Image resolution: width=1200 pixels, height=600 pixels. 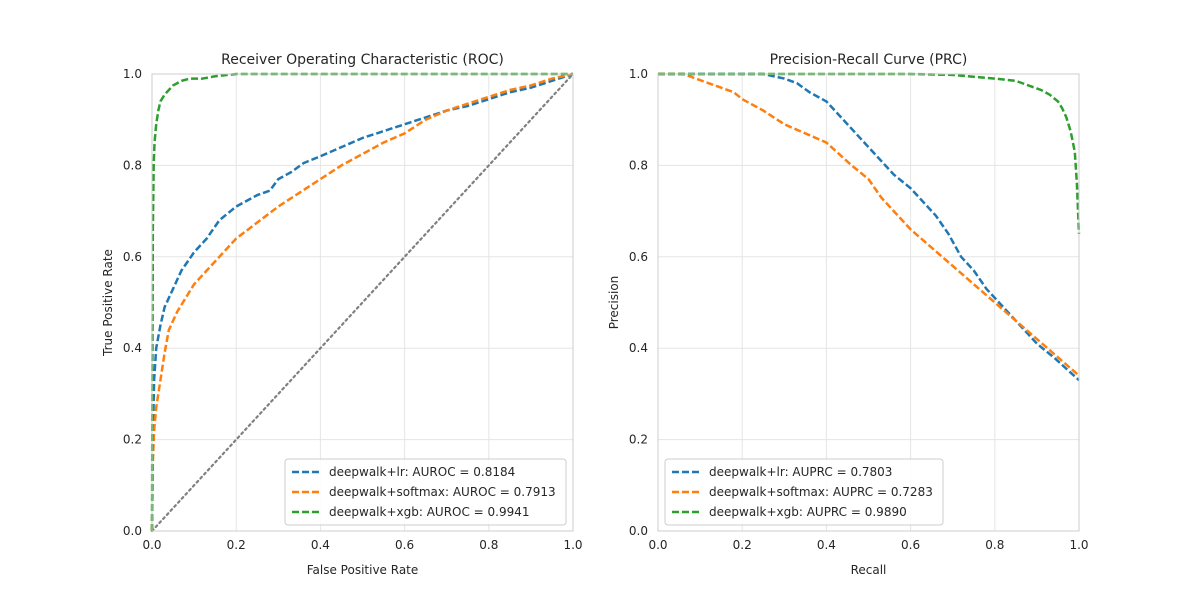 What do you see at coordinates (132, 257) in the screenshot?
I see `roc-y-tick-label: 0.6` at bounding box center [132, 257].